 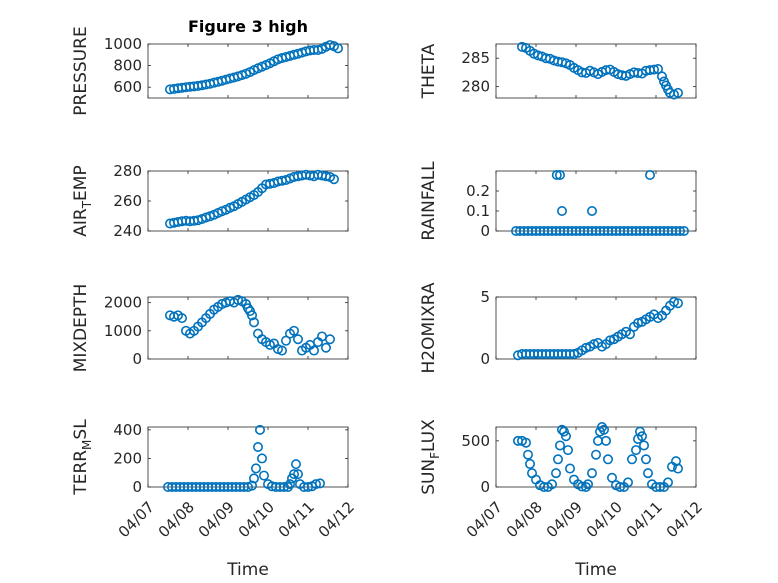 I want to click on y-tick-label: 500, so click(x=475, y=441).